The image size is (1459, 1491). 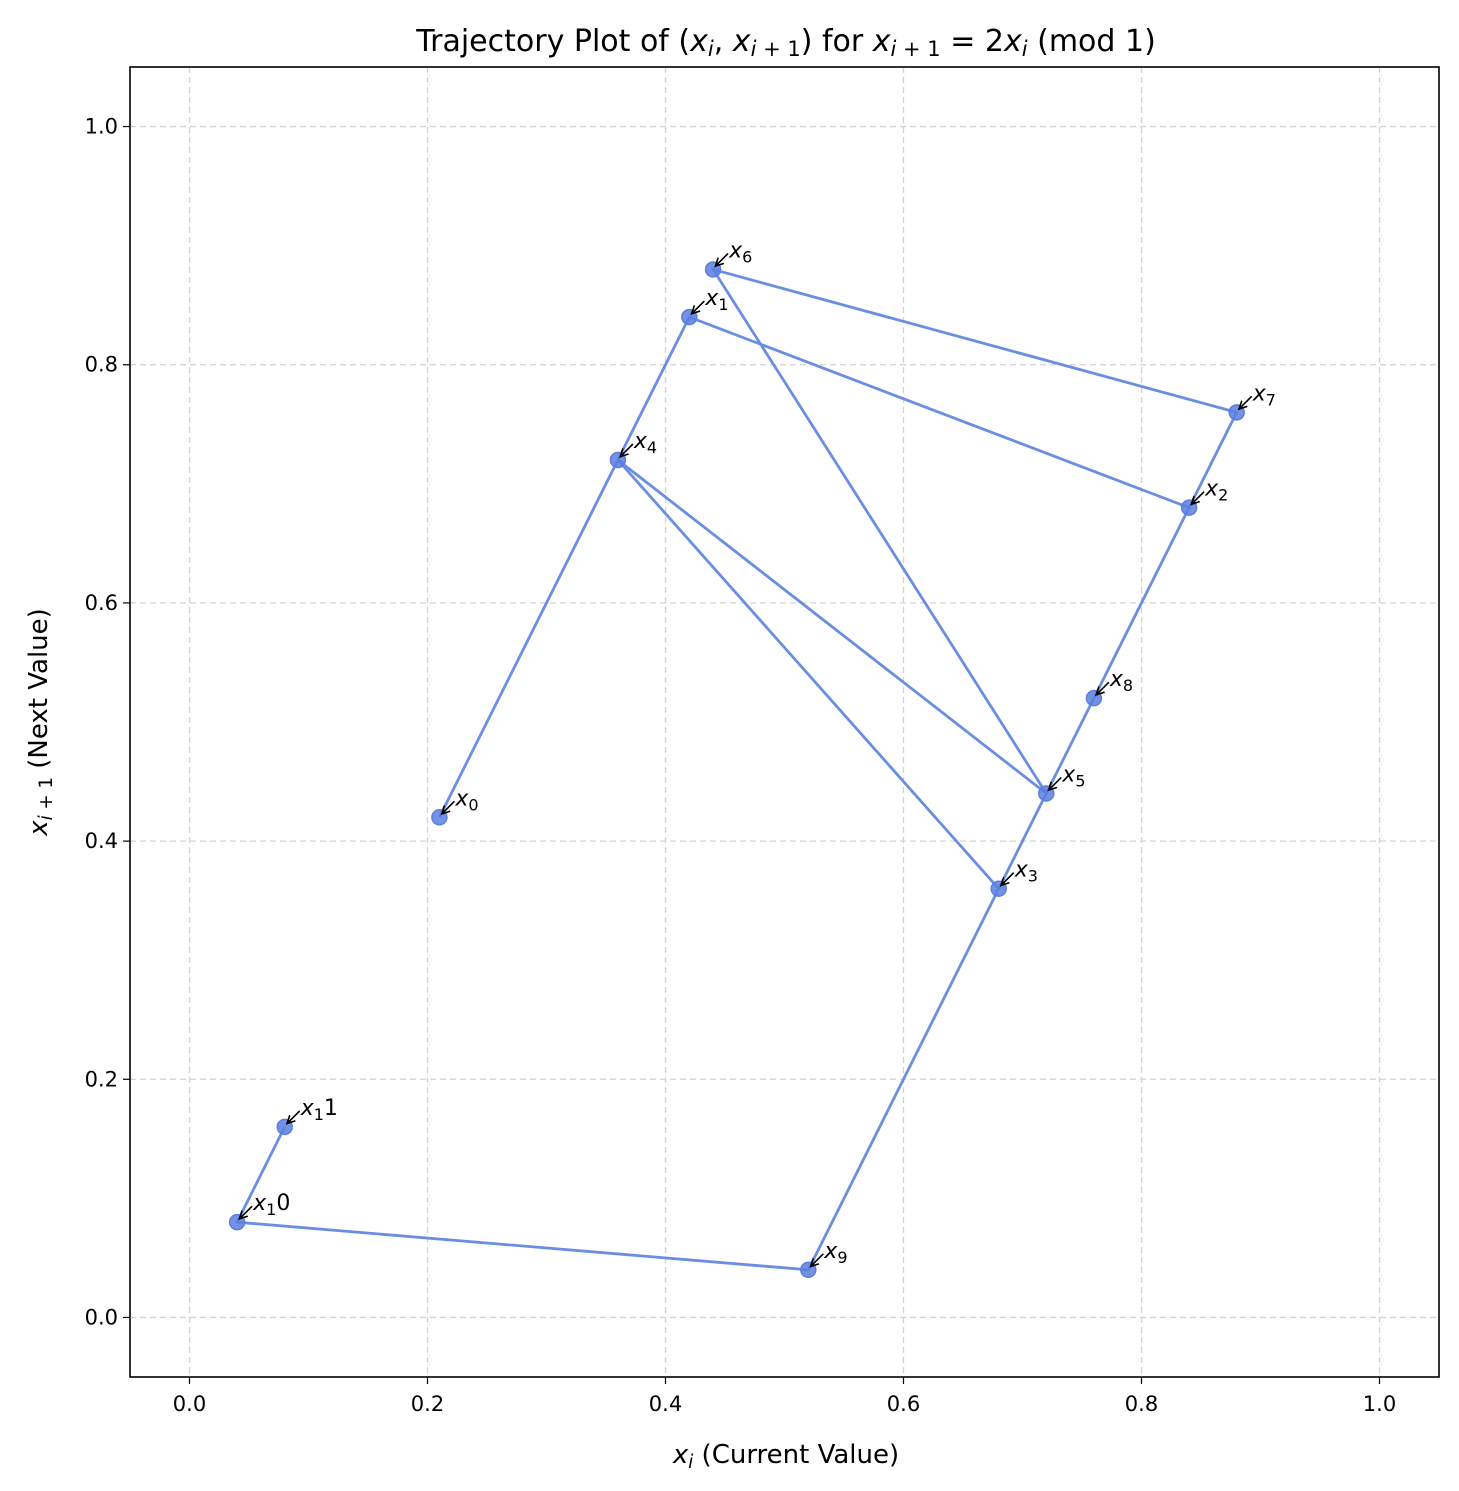 I want to click on x-tick-label: 0.6, so click(x=903, y=1404).